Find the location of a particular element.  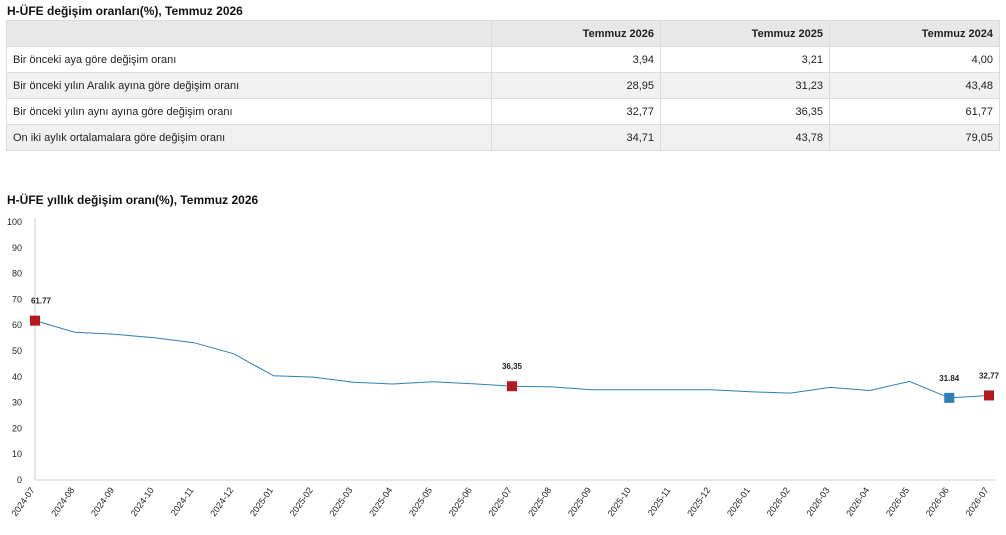

cell-value: 31,23 is located at coordinates (745, 85).